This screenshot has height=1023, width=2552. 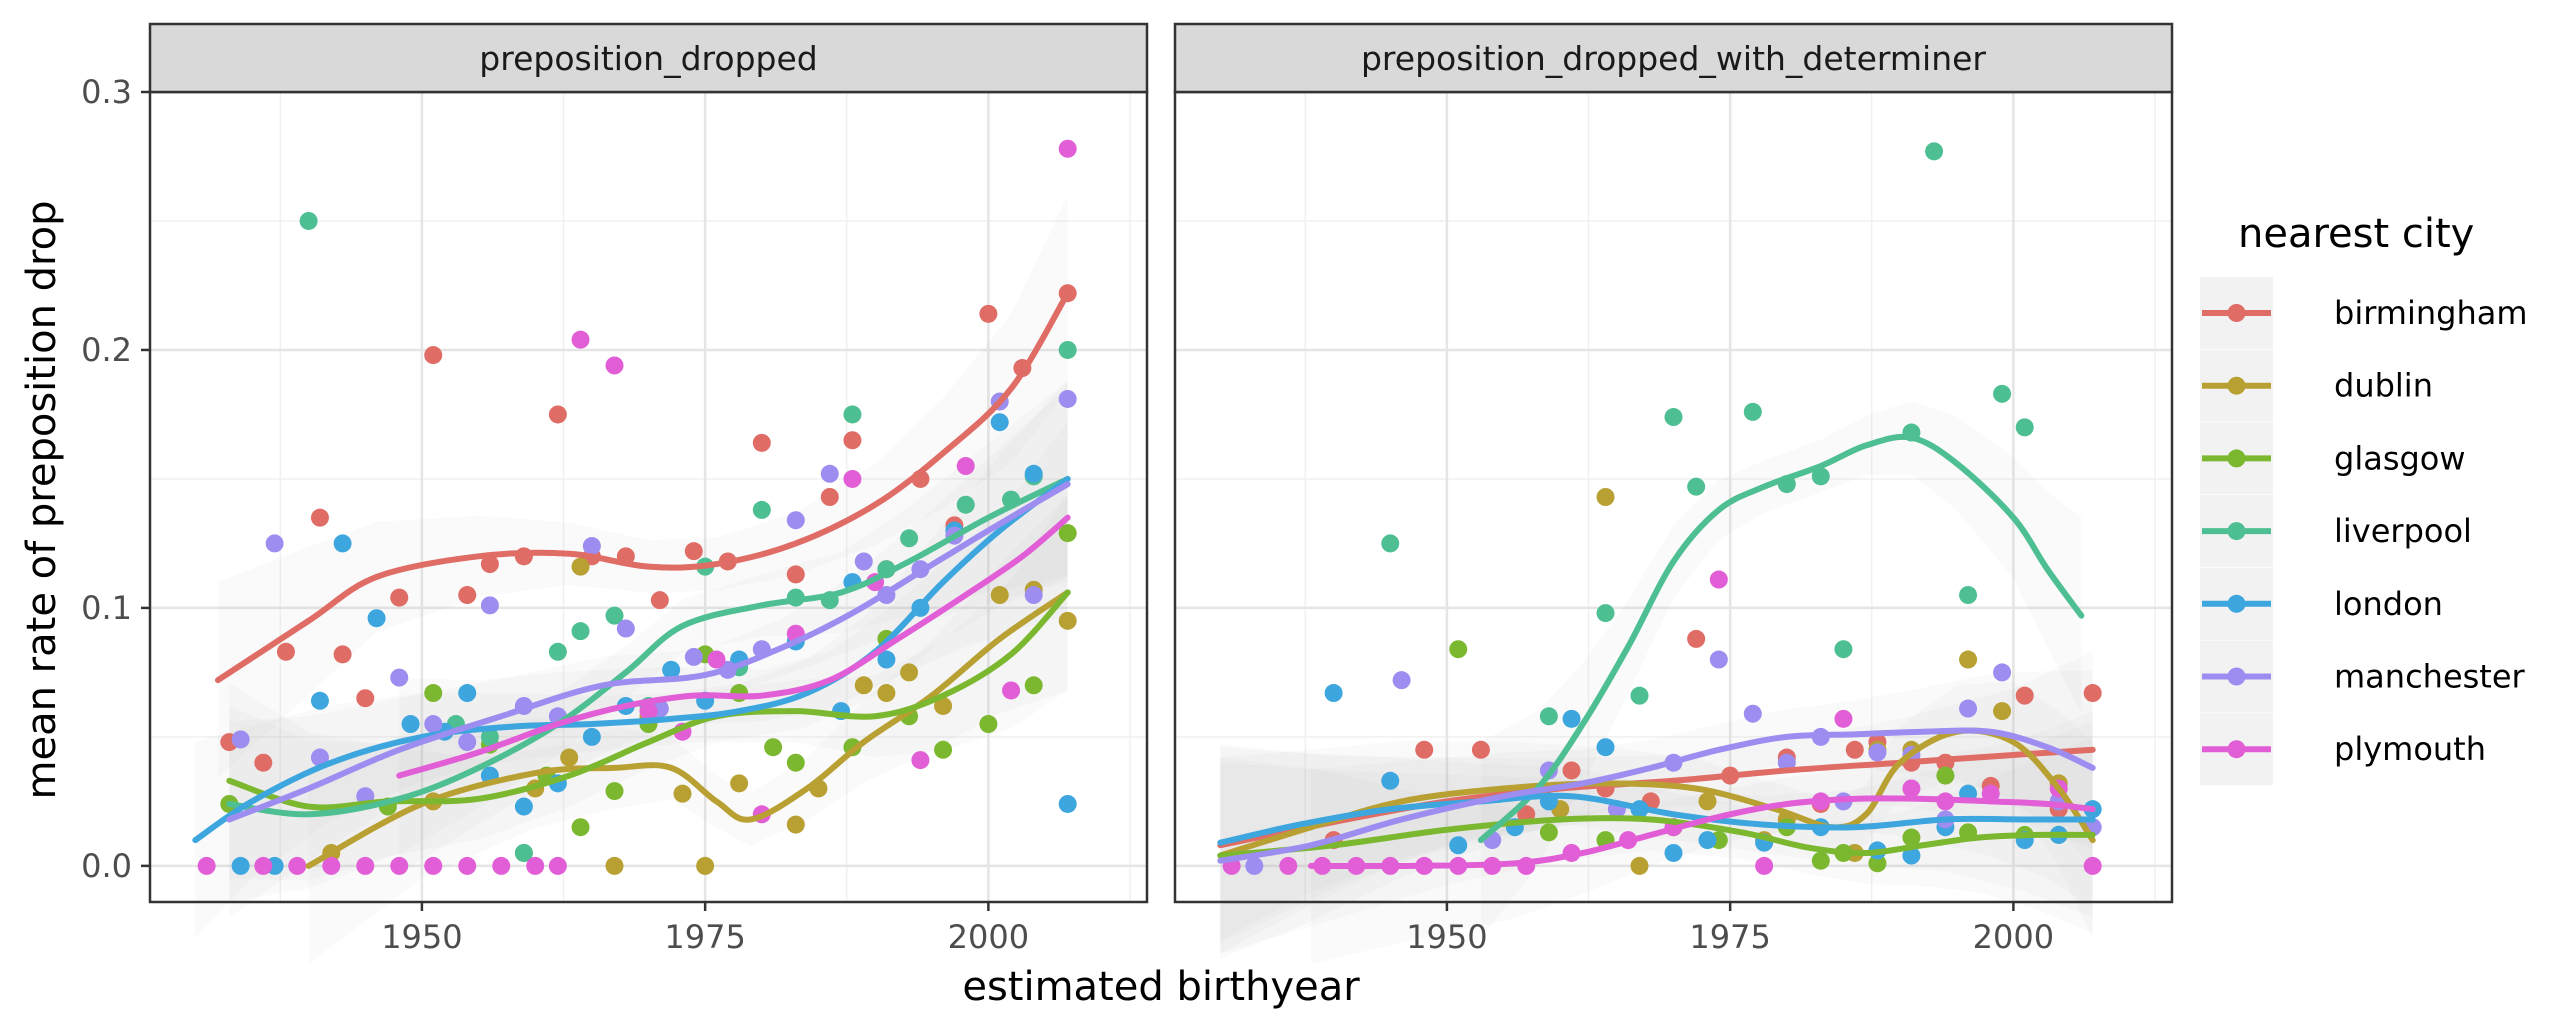 What do you see at coordinates (421, 937) in the screenshot?
I see `x-tick-label: 1950` at bounding box center [421, 937].